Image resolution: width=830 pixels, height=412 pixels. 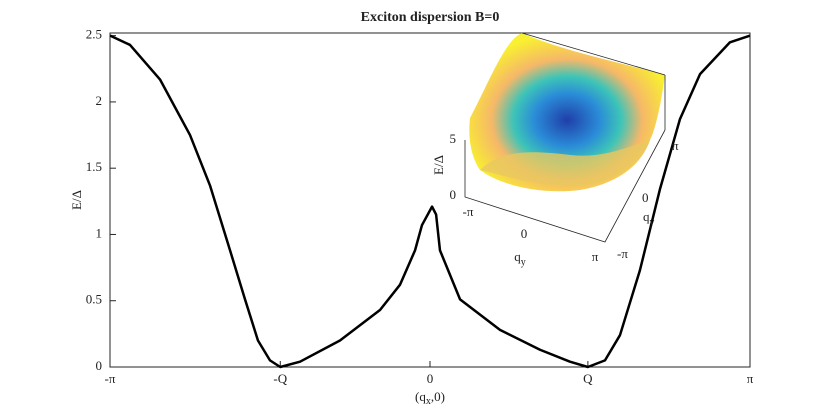 What do you see at coordinates (565, 137) in the screenshot?
I see `inset-box` at bounding box center [565, 137].